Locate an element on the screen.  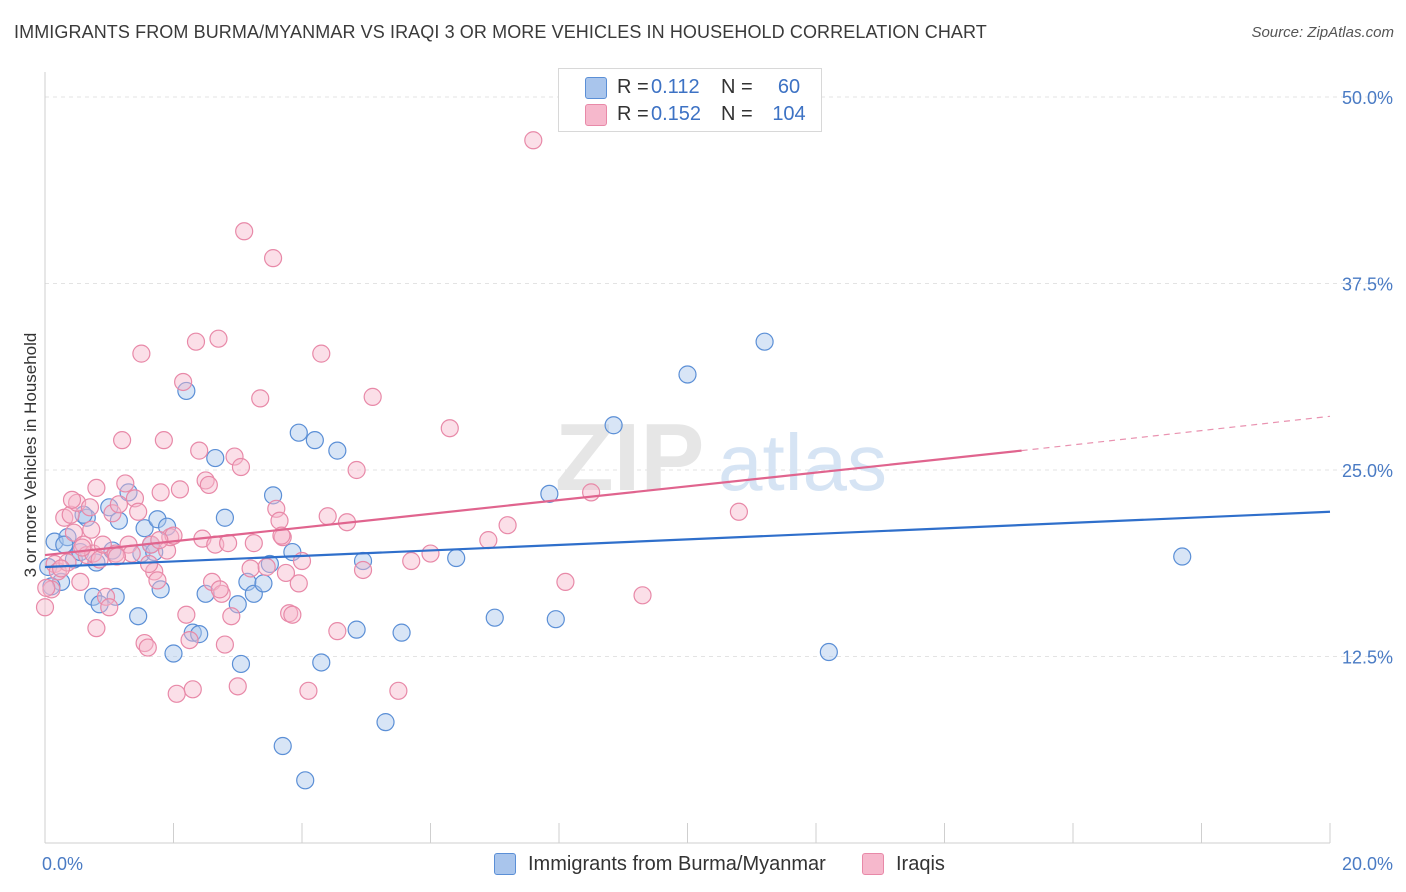
y-tick-label: 37.5% is located at coordinates (1367, 285).